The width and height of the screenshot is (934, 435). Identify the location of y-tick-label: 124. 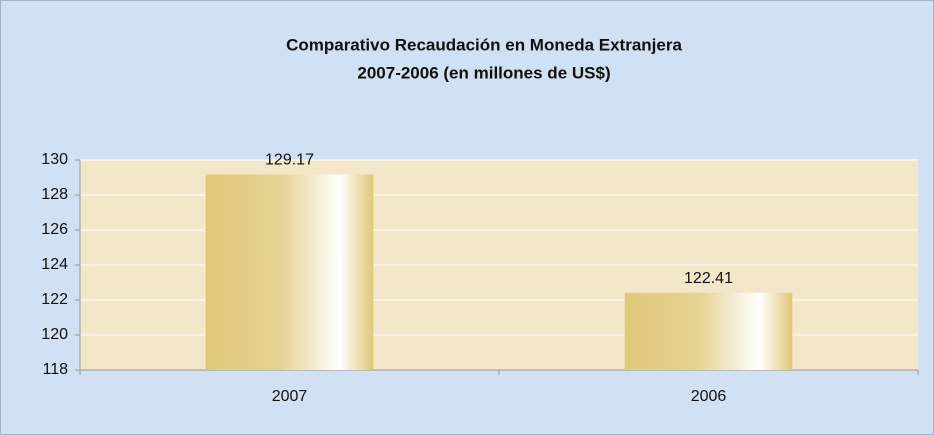
(54, 264).